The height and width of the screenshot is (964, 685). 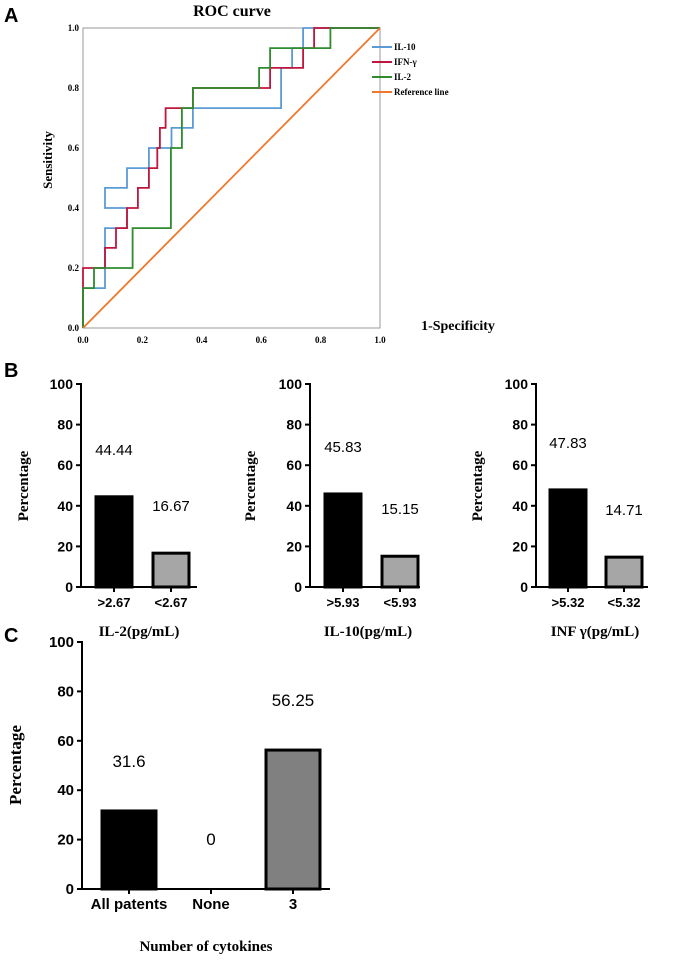 I want to click on series-line-reference-line, so click(x=231, y=178).